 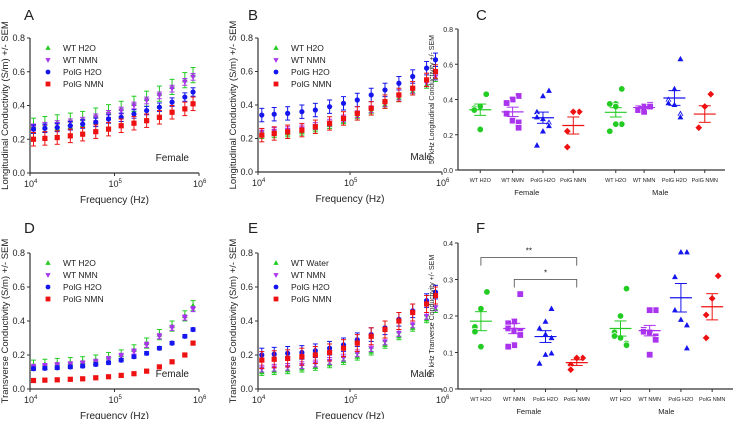 What do you see at coordinates (481, 15) in the screenshot?
I see `panel-label: C` at bounding box center [481, 15].